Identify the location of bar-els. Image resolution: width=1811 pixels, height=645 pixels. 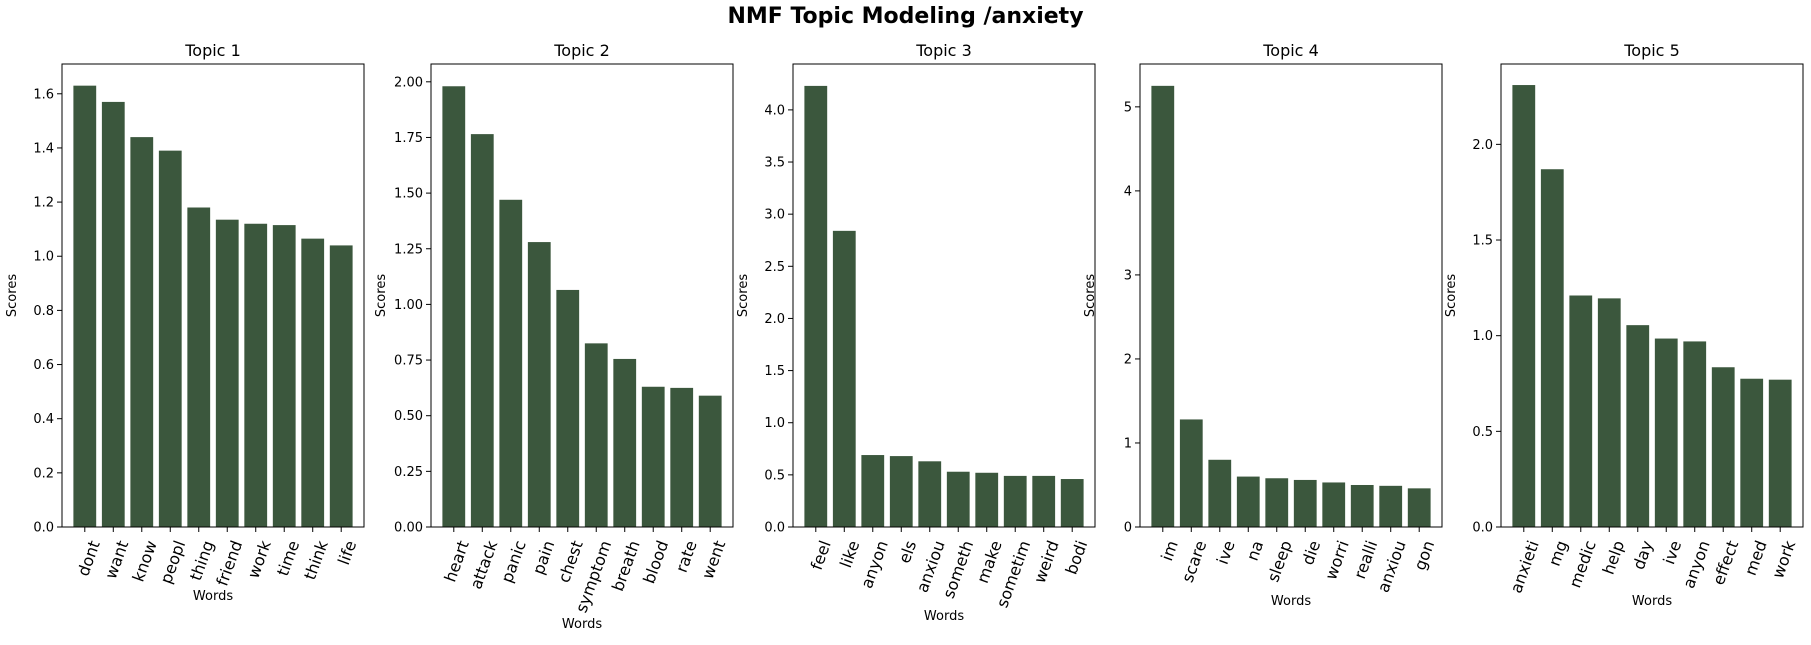
(901, 491).